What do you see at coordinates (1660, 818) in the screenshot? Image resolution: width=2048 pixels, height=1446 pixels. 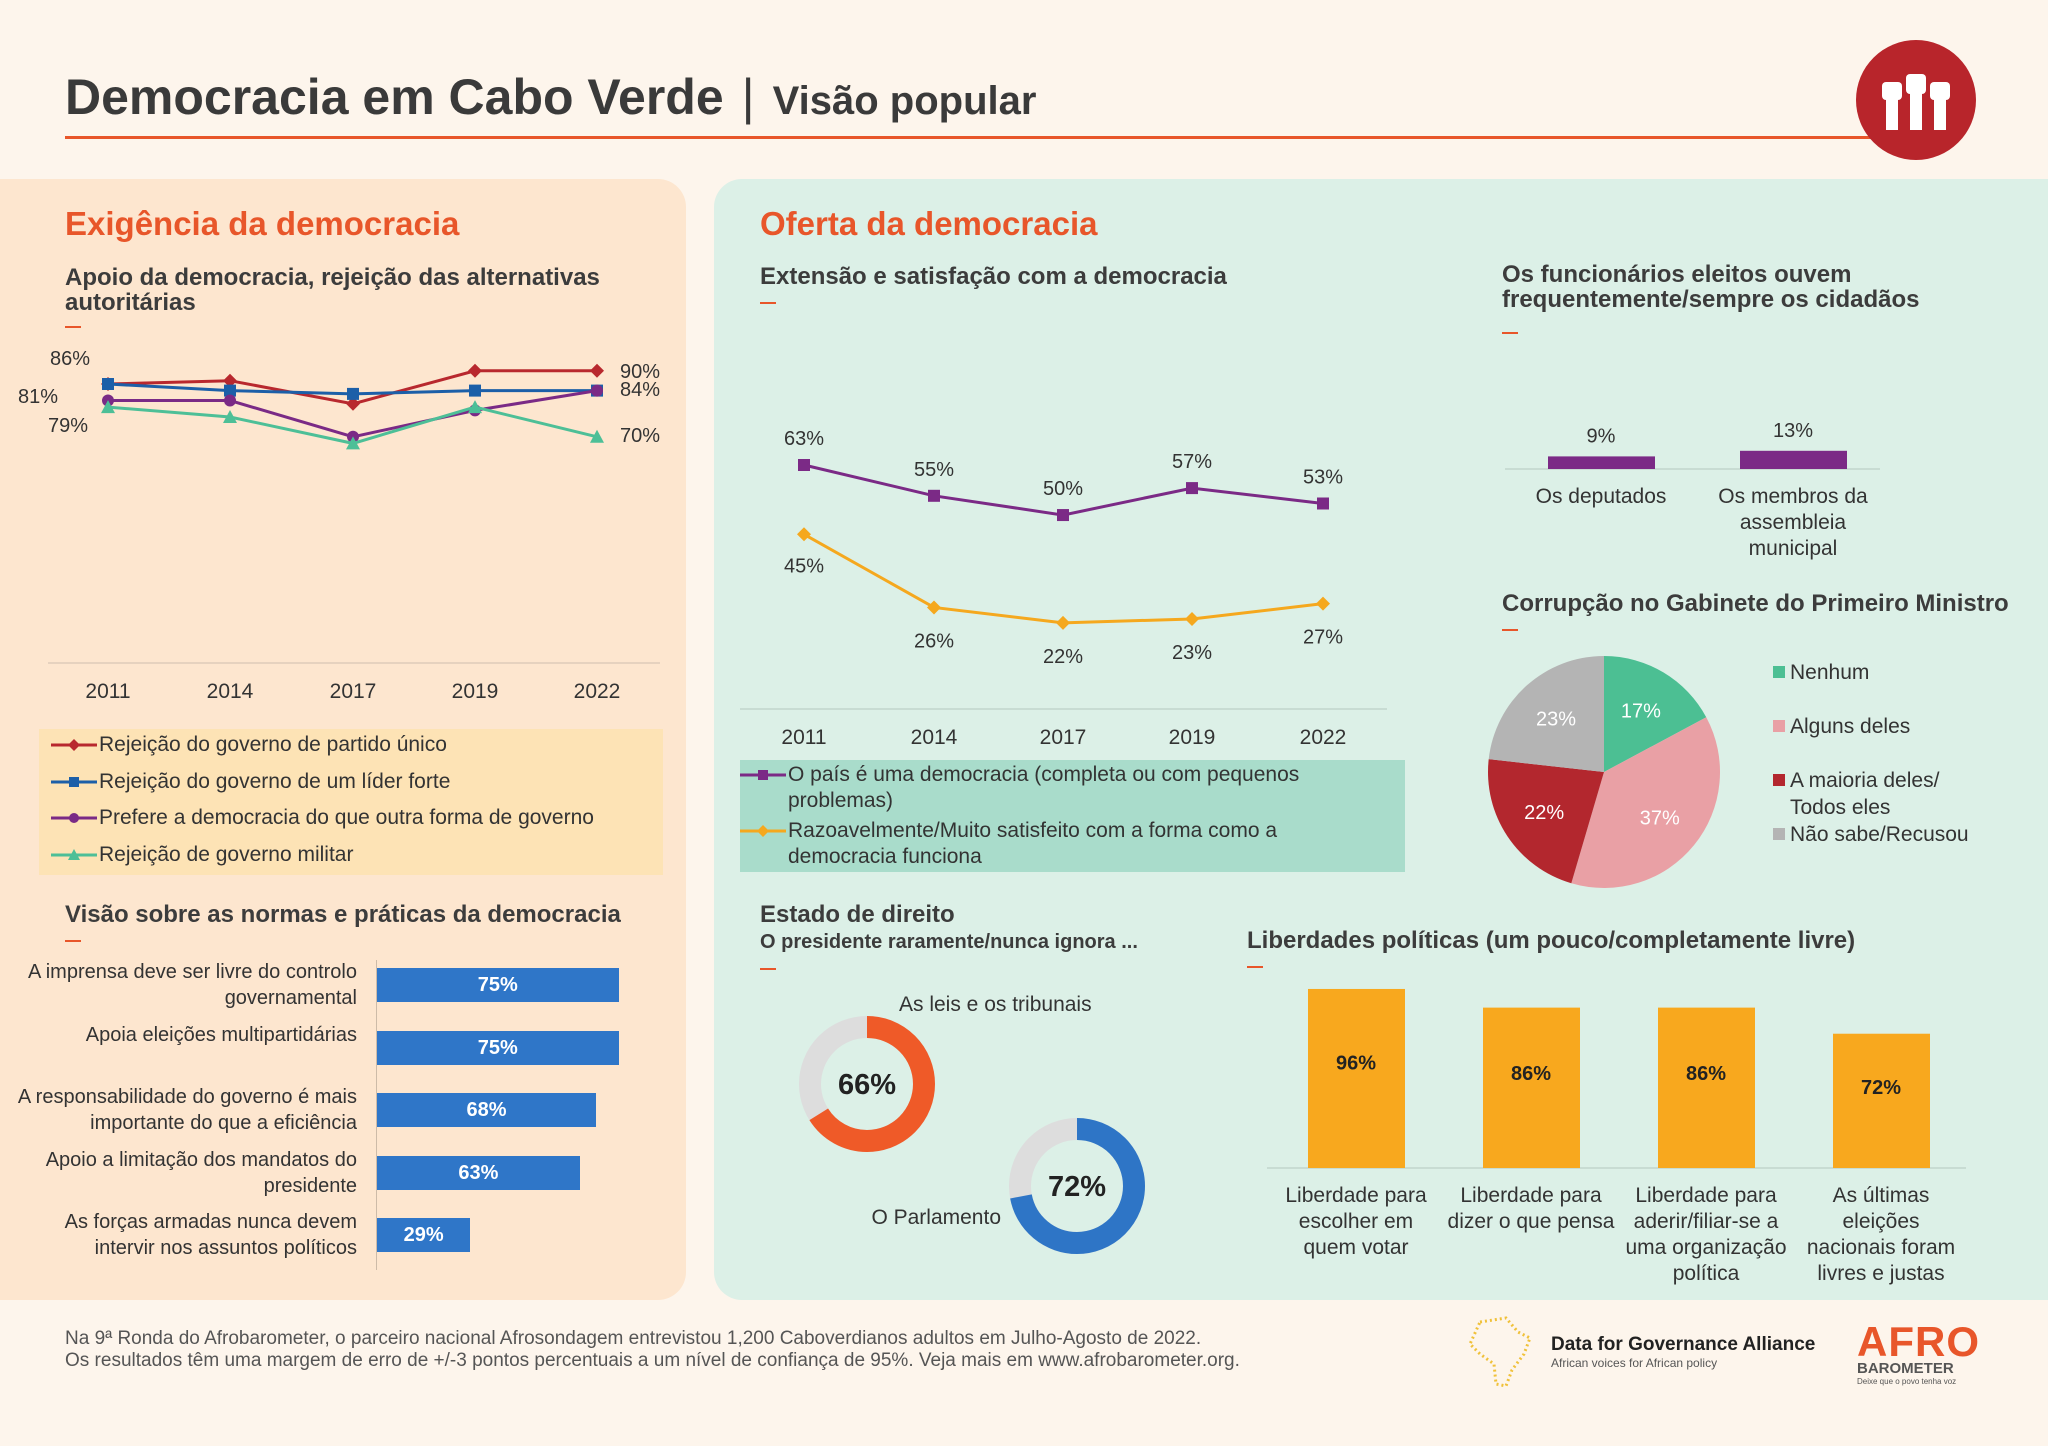 I see `slice-label: 37%` at bounding box center [1660, 818].